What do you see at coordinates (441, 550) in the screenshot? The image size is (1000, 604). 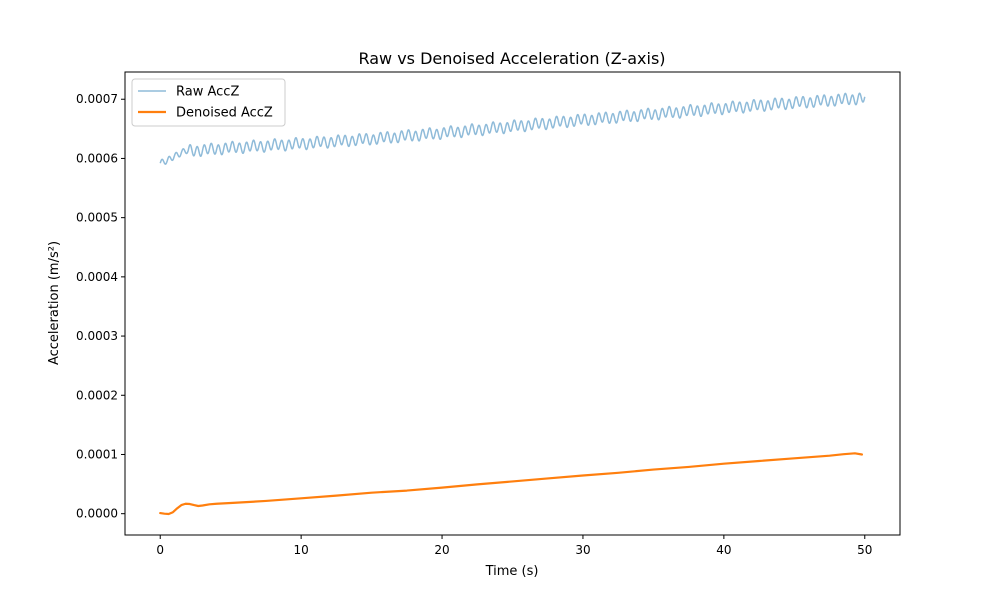 I see `x-tick-label: 20` at bounding box center [441, 550].